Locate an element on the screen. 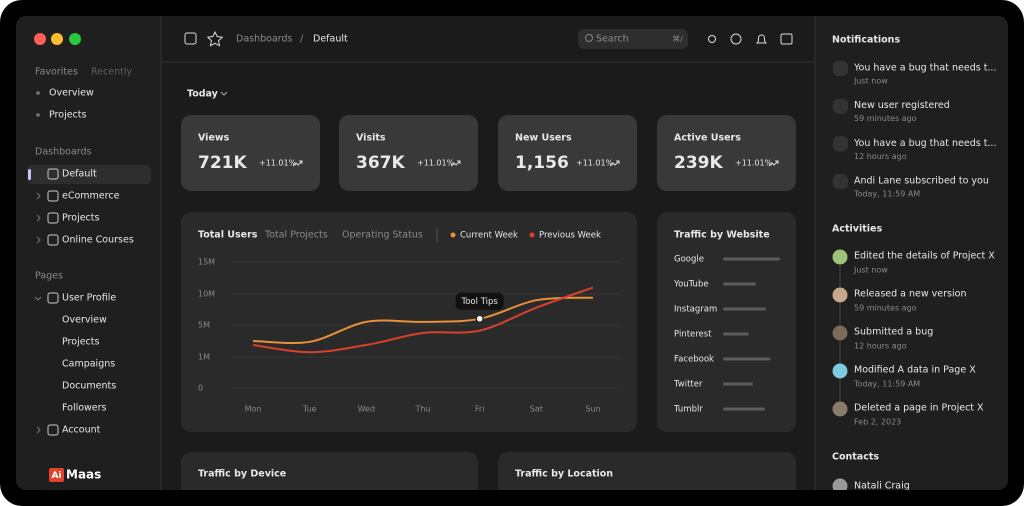 The image size is (1024, 506). category-label: Twitter is located at coordinates (688, 385).